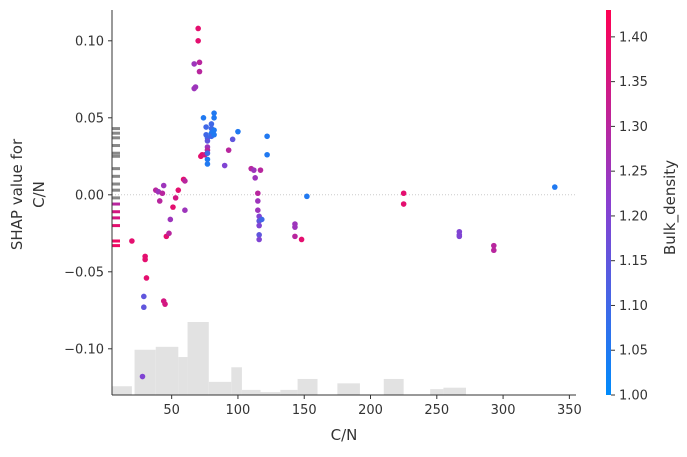 The image size is (687, 457). Describe the element at coordinates (89, 41) in the screenshot. I see `y-tick-label: 0.10` at that location.